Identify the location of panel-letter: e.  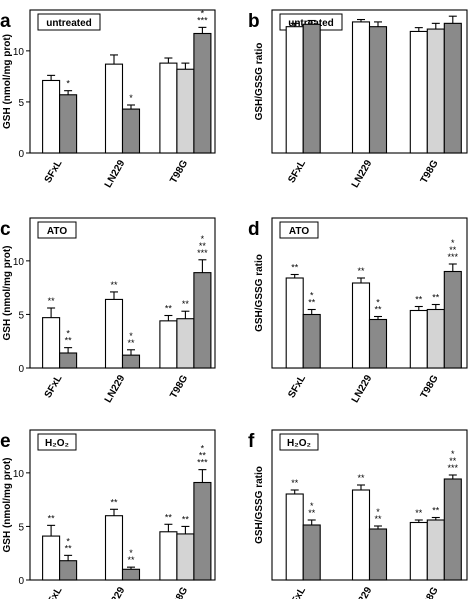
(5, 441).